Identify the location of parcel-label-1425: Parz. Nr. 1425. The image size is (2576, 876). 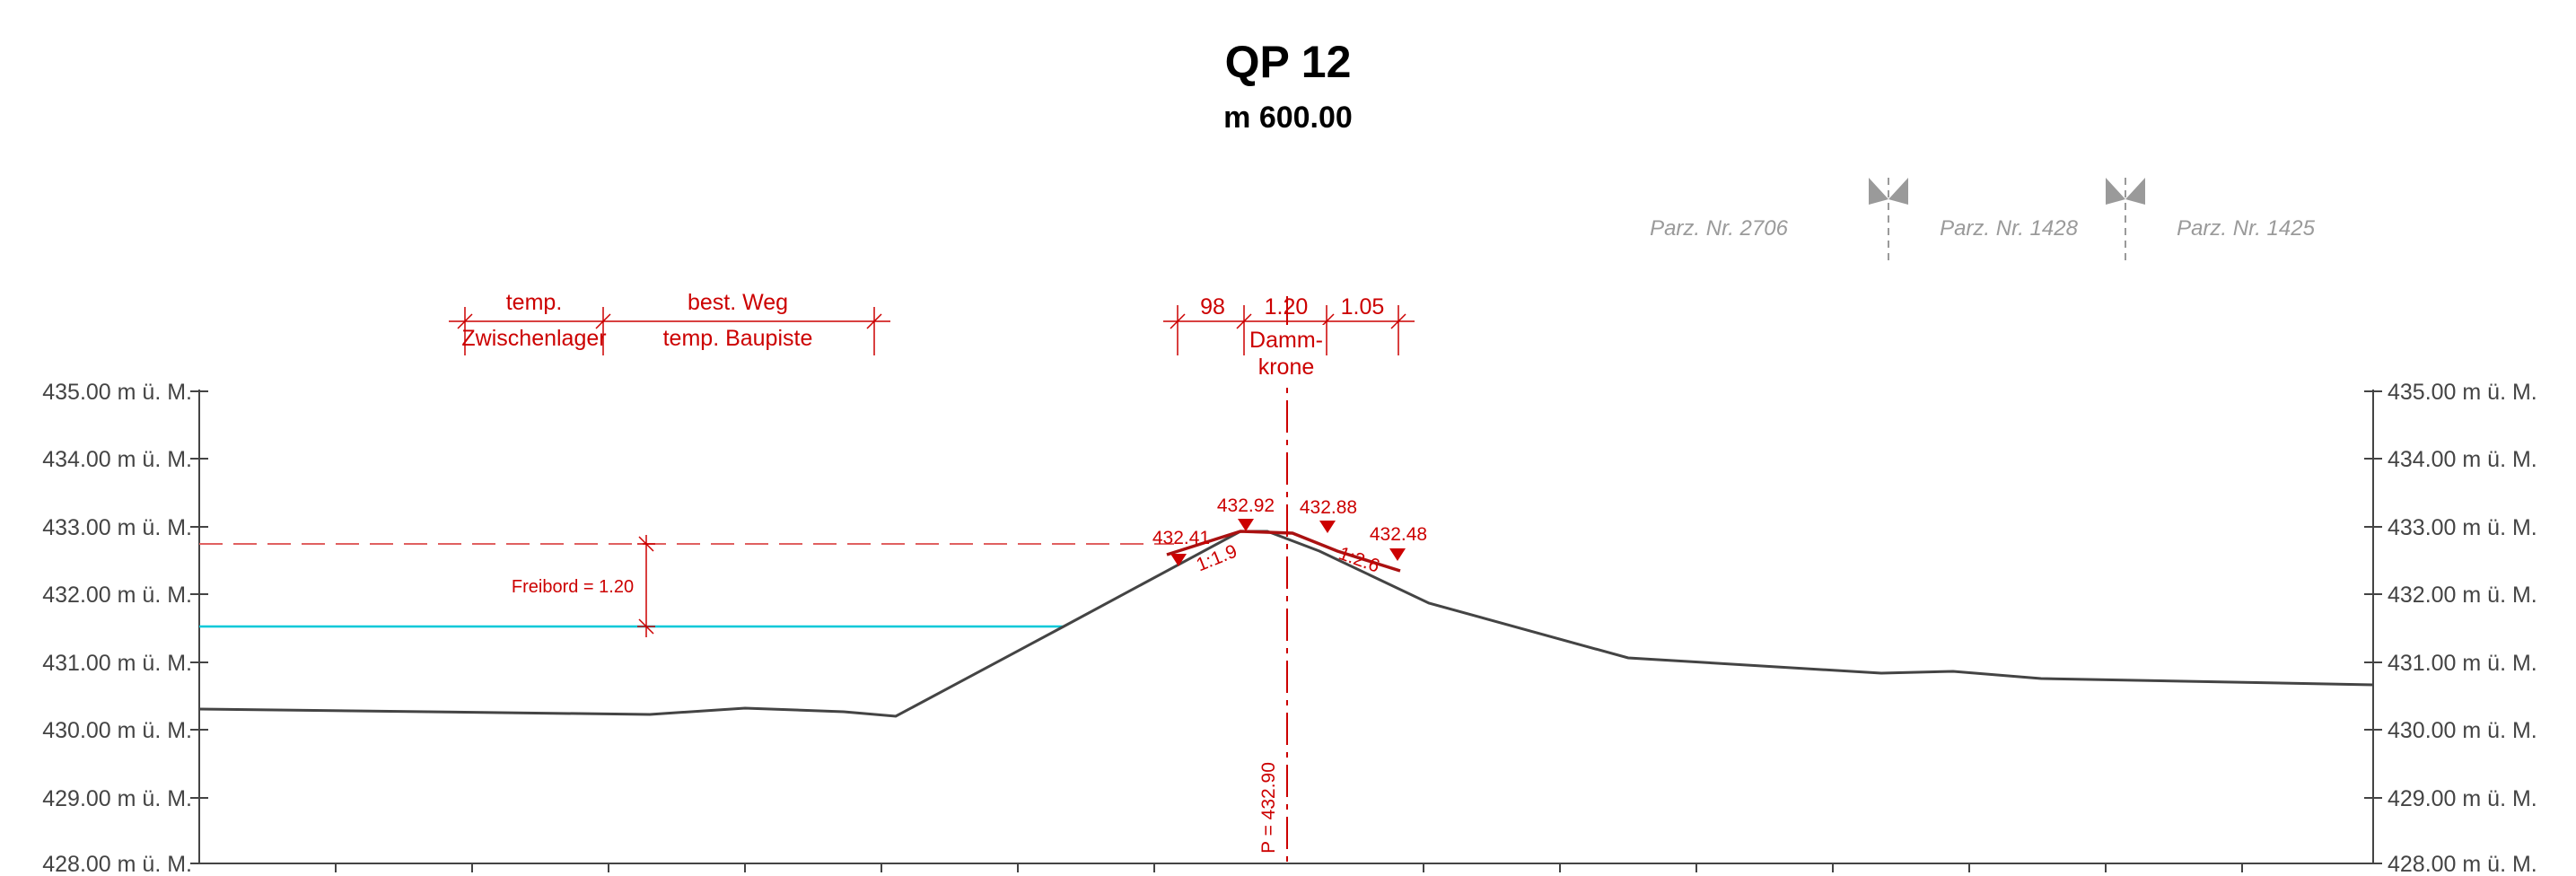
(2246, 228).